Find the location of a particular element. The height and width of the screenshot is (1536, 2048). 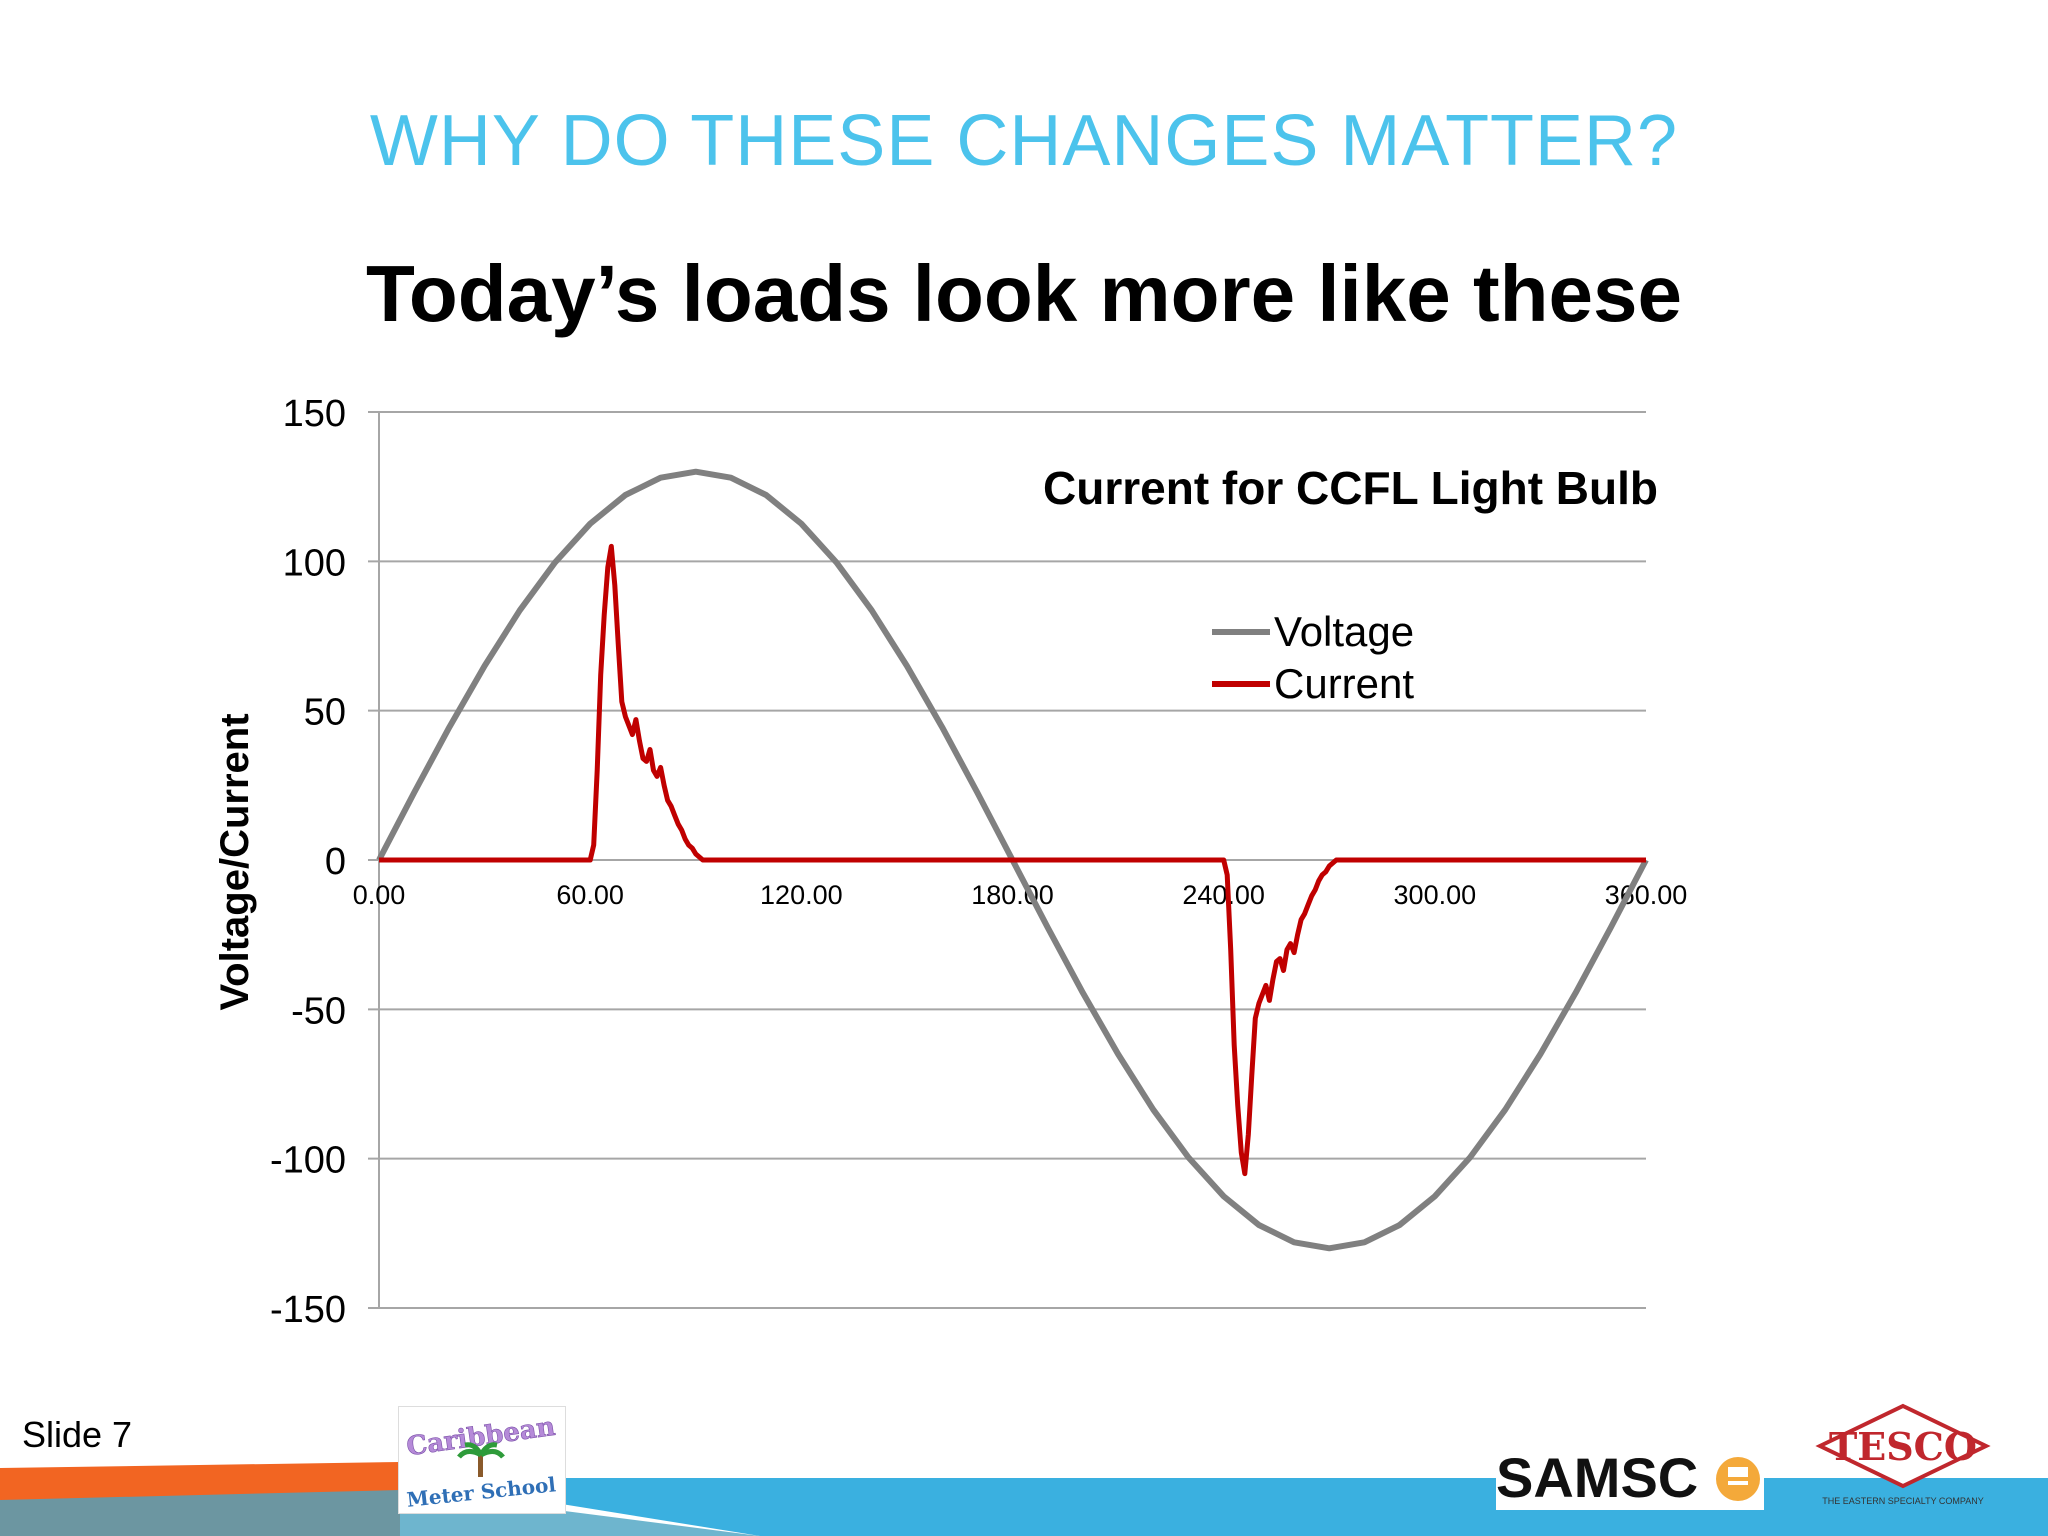

x-tick-label: 360.00 is located at coordinates (1646, 895).